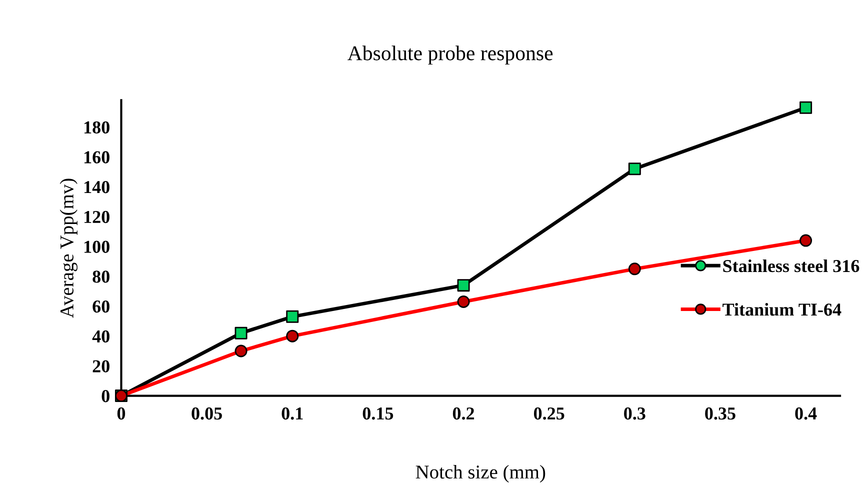 The image size is (866, 501). Describe the element at coordinates (101, 306) in the screenshot. I see `y-tick-label: 60` at that location.